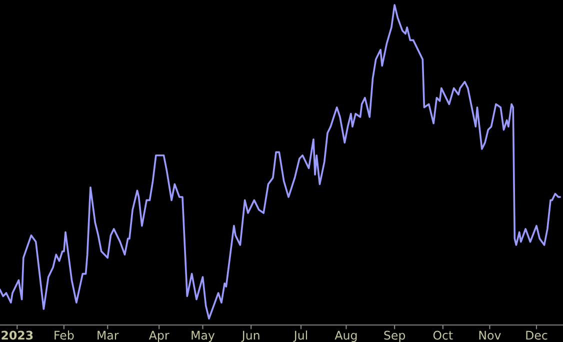  What do you see at coordinates (64, 335) in the screenshot?
I see `x-tick-label: Feb` at bounding box center [64, 335].